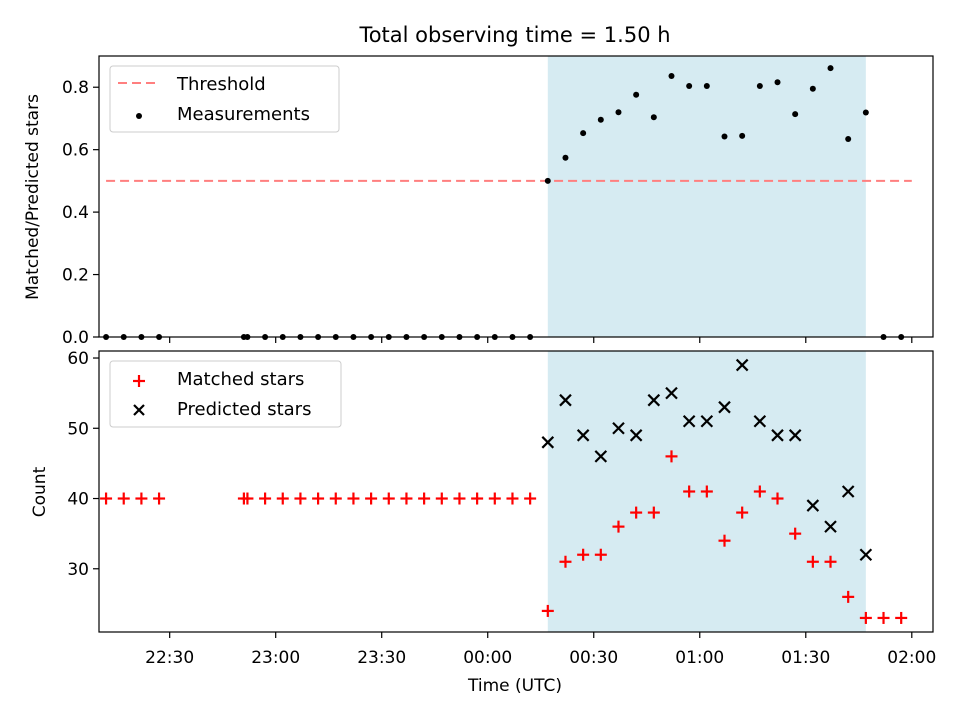 The image size is (960, 720). Describe the element at coordinates (514, 35) in the screenshot. I see `top-title: Total observing time = 1.50 h` at that location.